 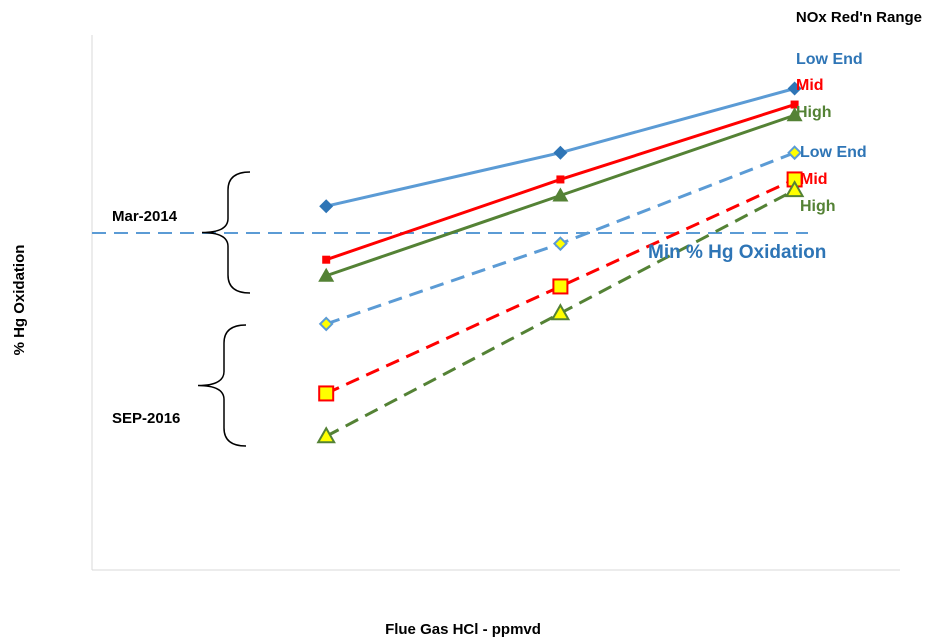 I want to click on brace-sep-2016, so click(x=222, y=385).